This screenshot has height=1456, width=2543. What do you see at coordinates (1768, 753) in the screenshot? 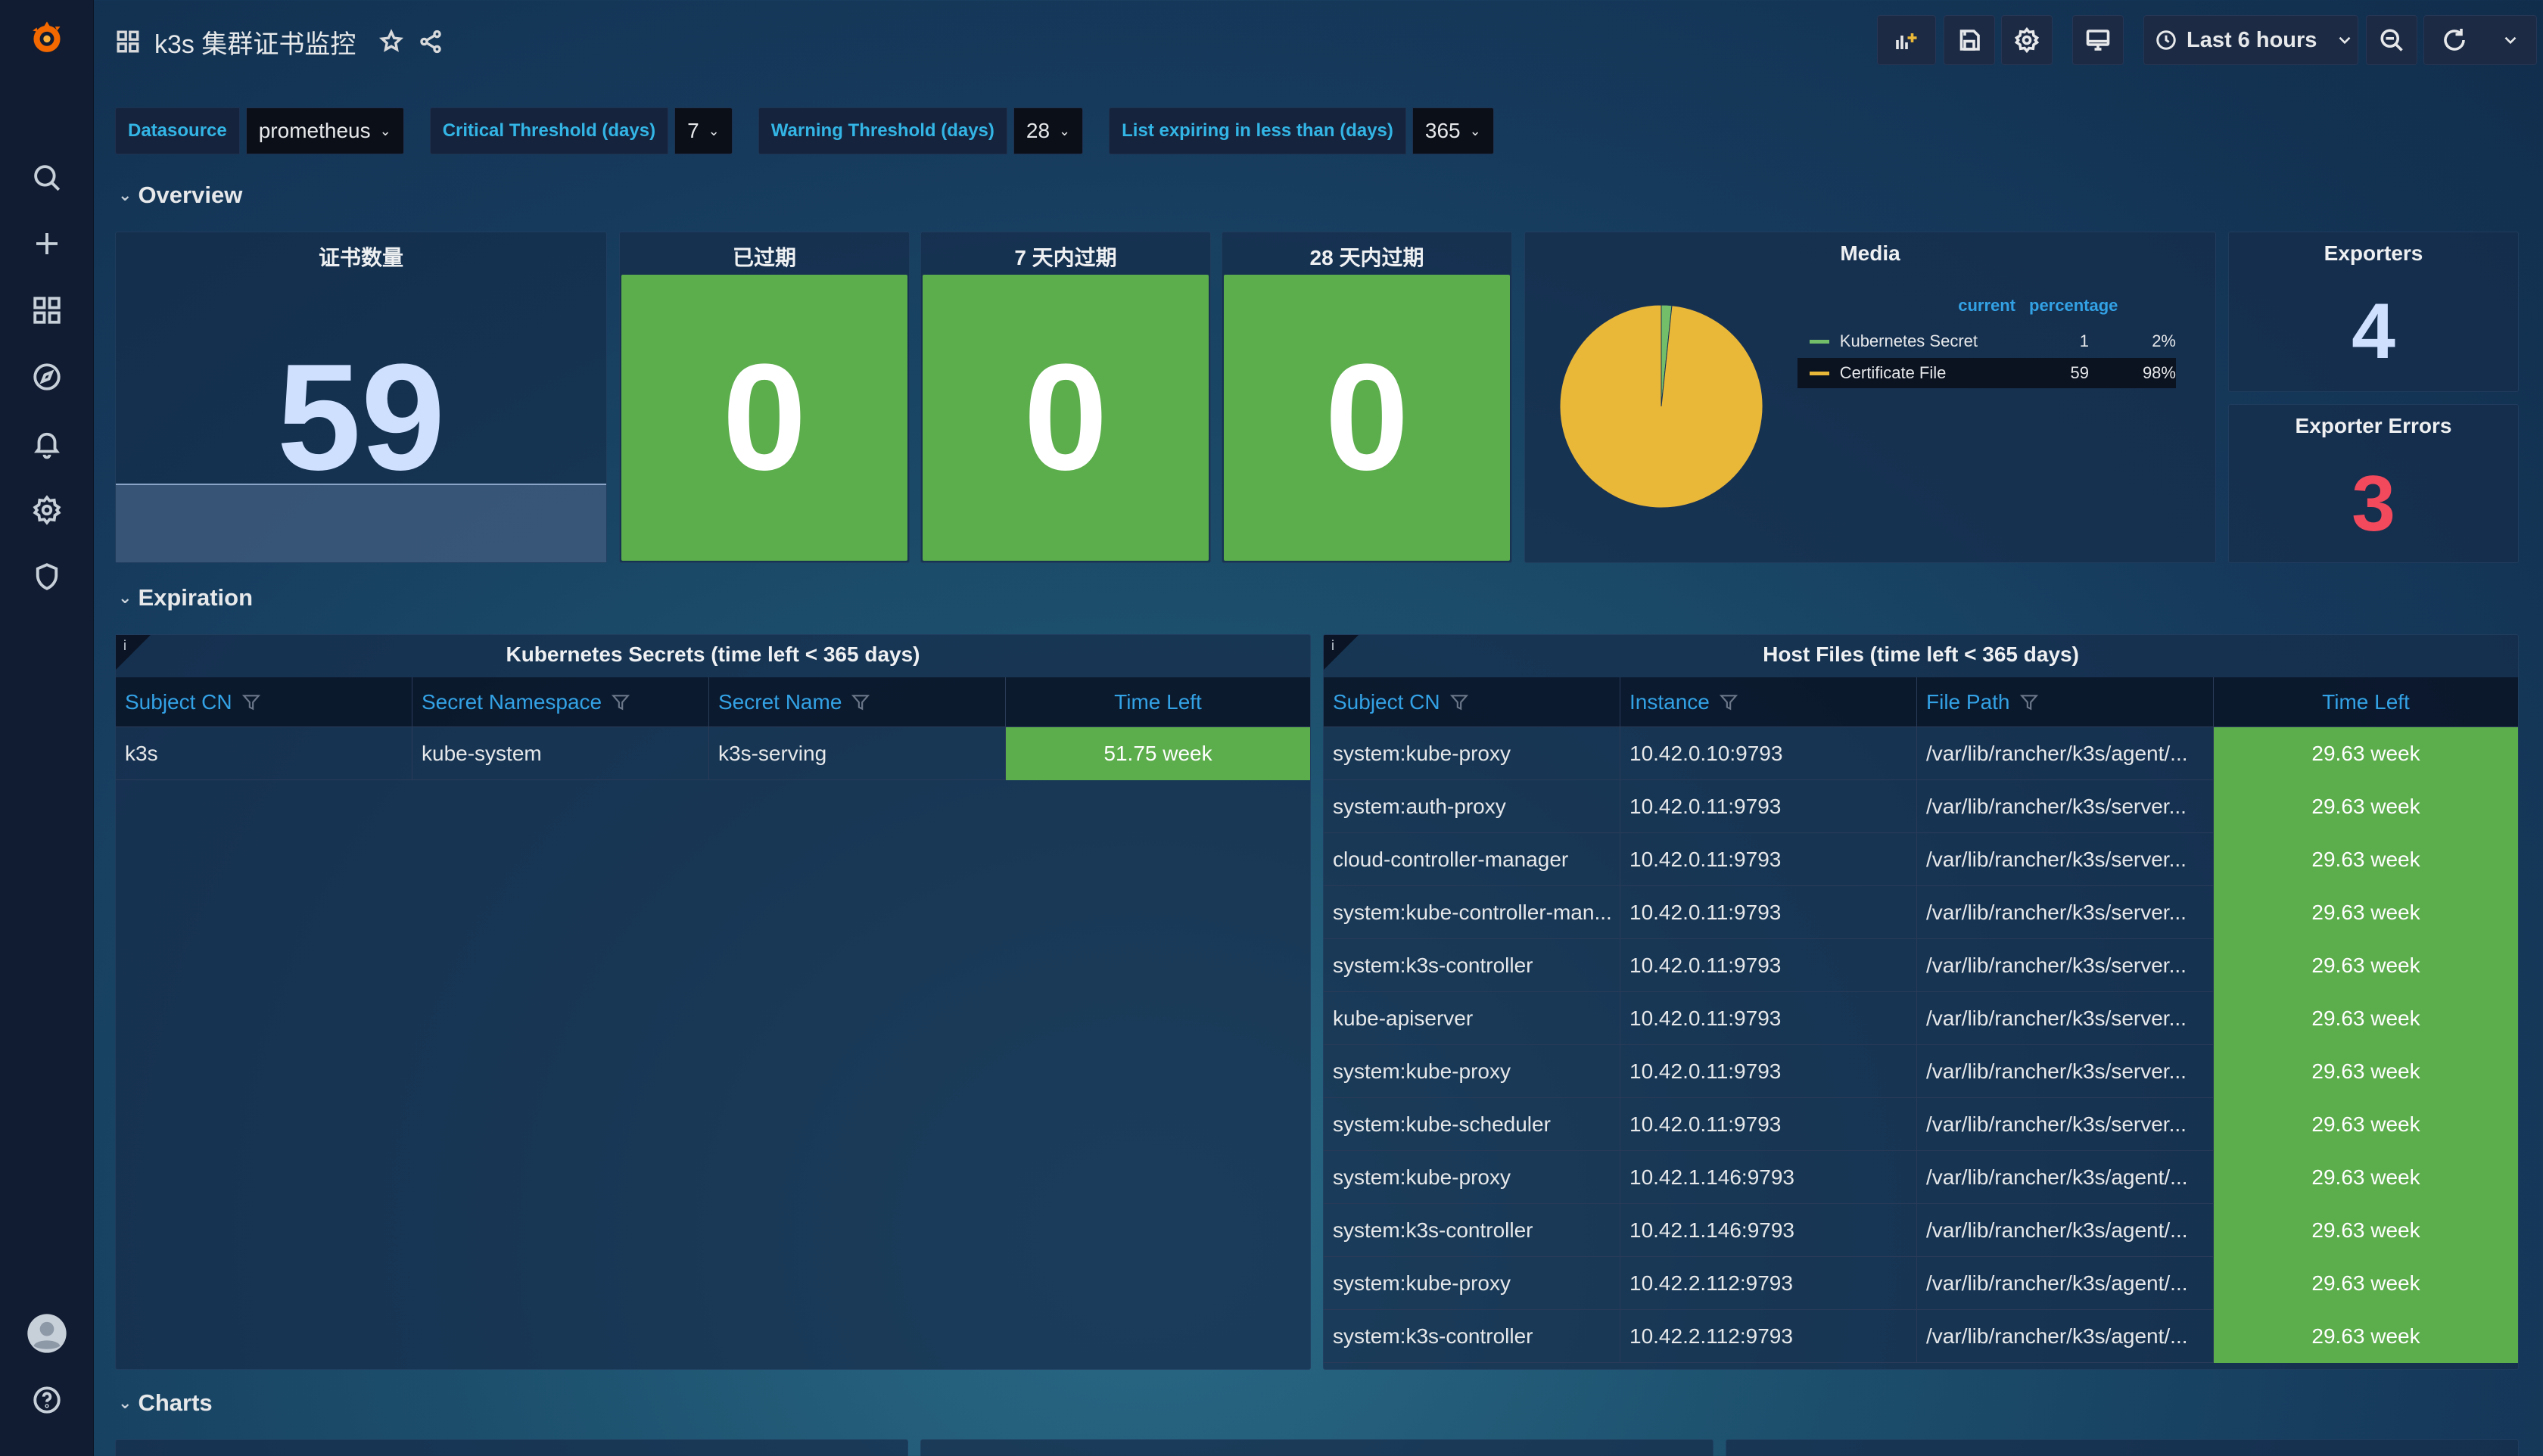
I see `cell-instance: 10.42.0.10:9793` at bounding box center [1768, 753].